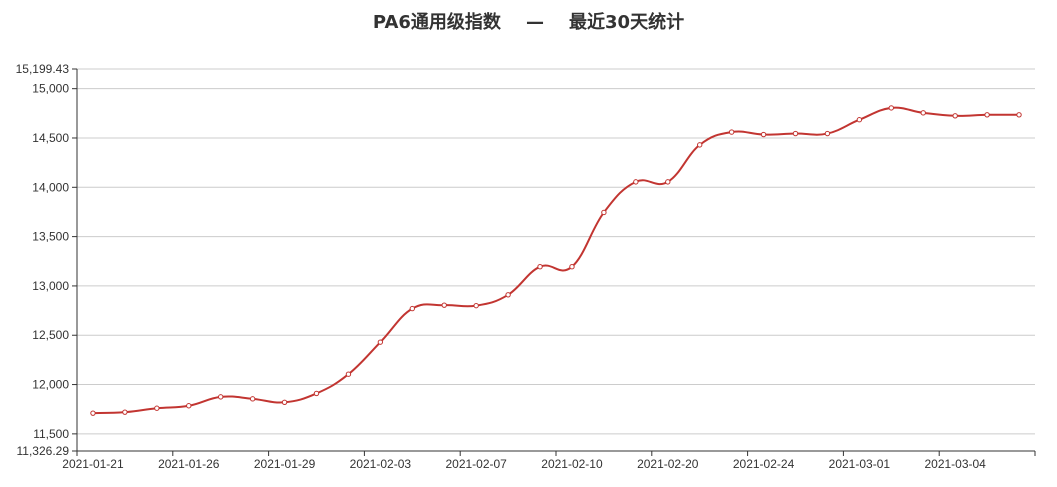  Describe the element at coordinates (50, 335) in the screenshot. I see `y-tick-label: 12,500` at that location.